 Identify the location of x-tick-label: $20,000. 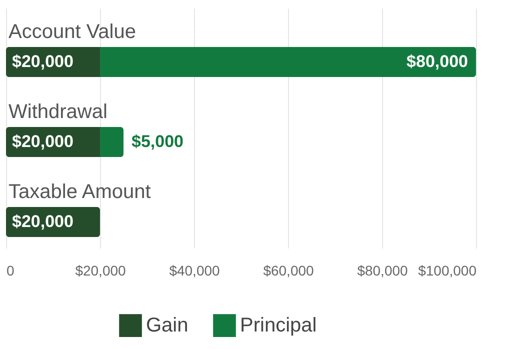
(100, 270).